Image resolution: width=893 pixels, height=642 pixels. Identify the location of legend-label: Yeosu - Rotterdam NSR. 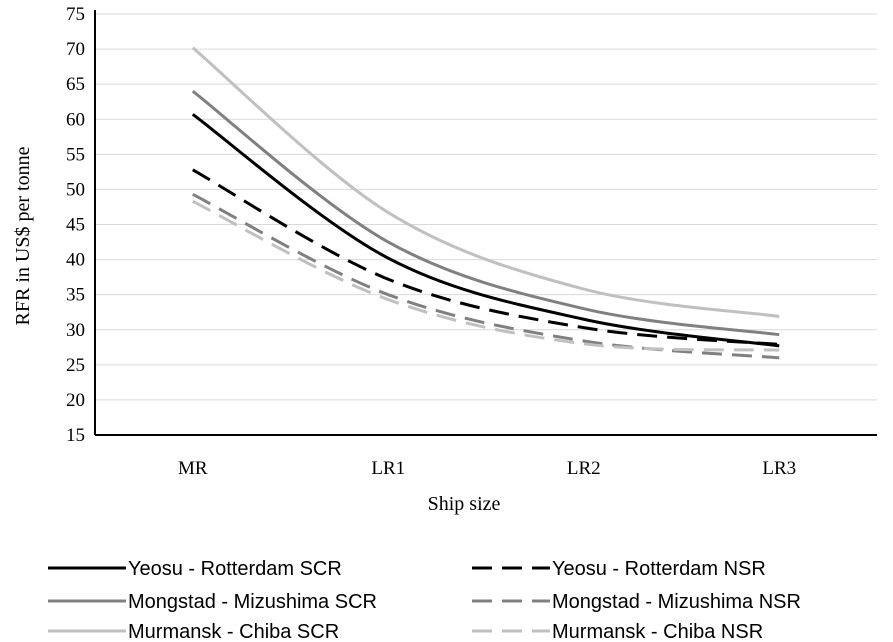
(659, 569).